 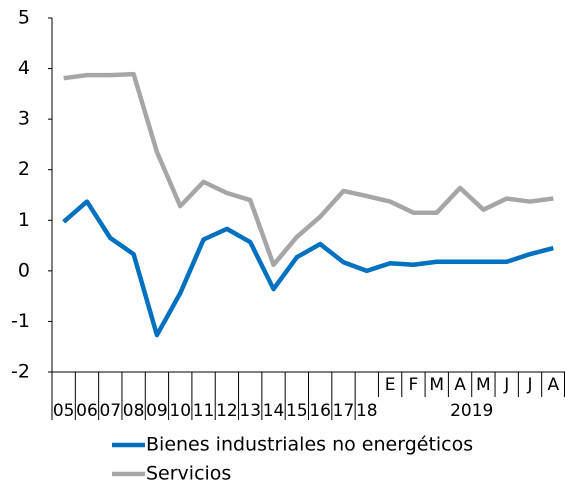 What do you see at coordinates (24, 169) in the screenshot?
I see `y-tick-label: 2` at bounding box center [24, 169].